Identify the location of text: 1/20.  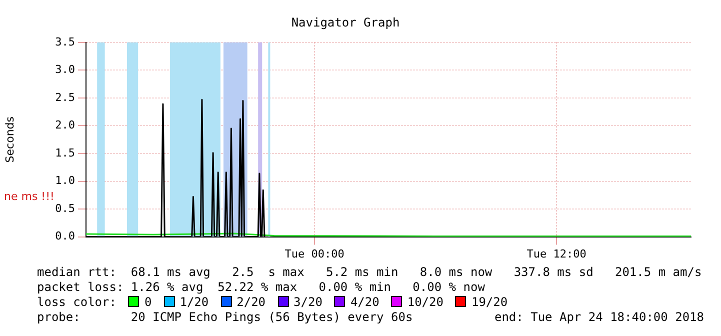
(194, 302).